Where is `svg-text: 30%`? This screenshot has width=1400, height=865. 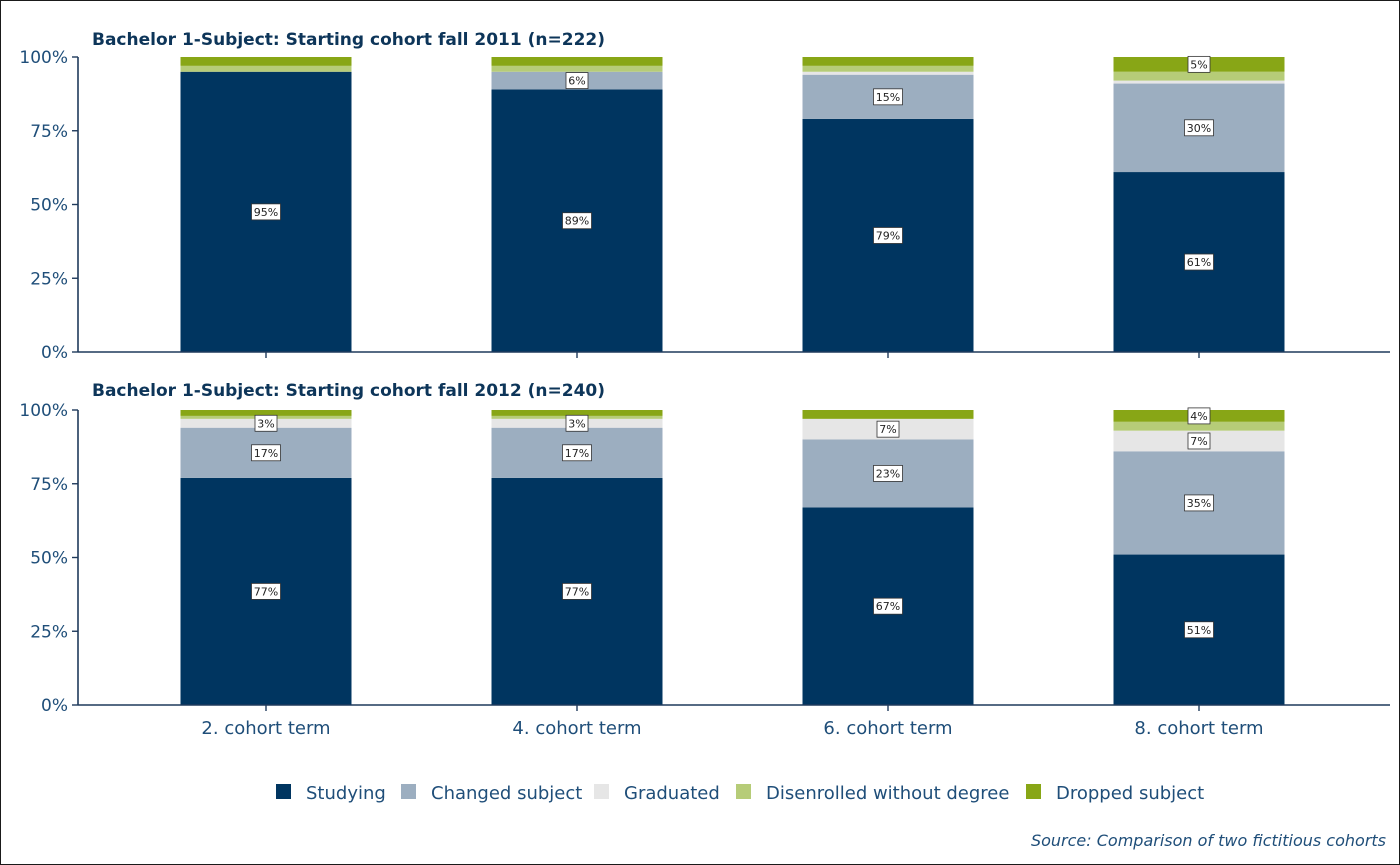 svg-text: 30% is located at coordinates (1199, 128).